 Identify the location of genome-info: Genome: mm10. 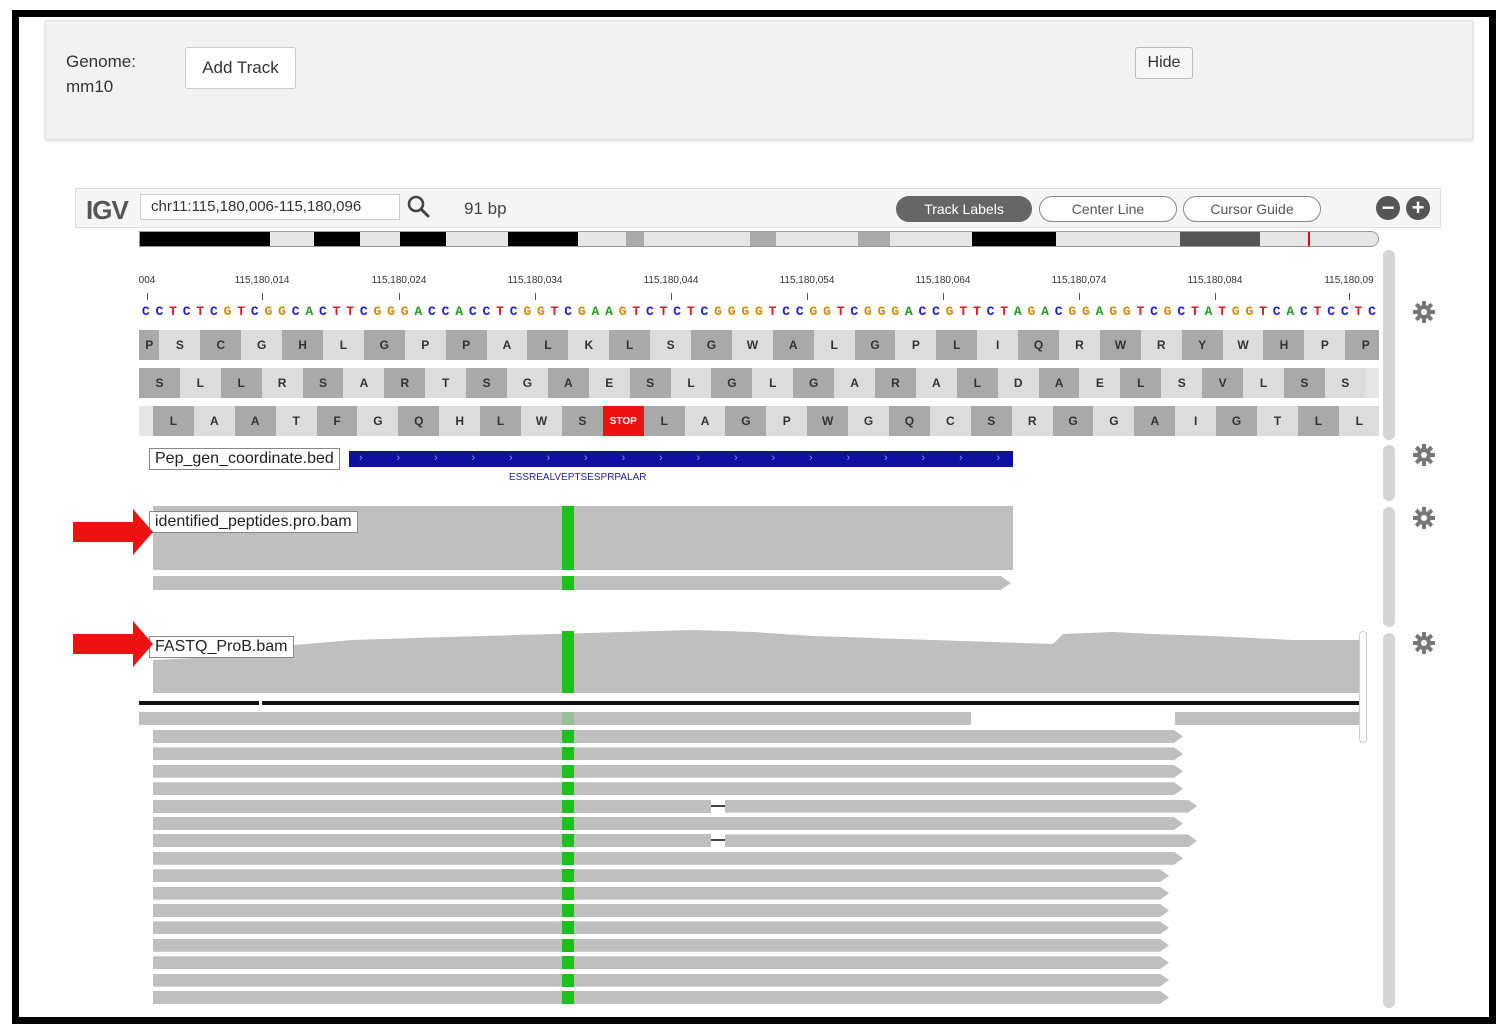
(101, 74).